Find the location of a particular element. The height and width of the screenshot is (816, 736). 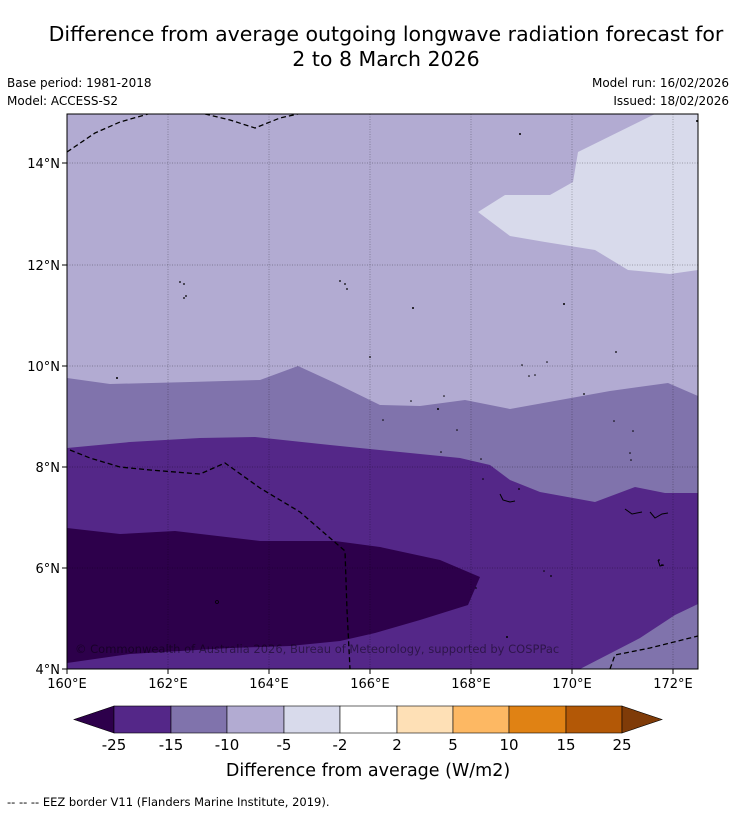

base-period-text: Base period: 1981-2018 is located at coordinates (79, 83).